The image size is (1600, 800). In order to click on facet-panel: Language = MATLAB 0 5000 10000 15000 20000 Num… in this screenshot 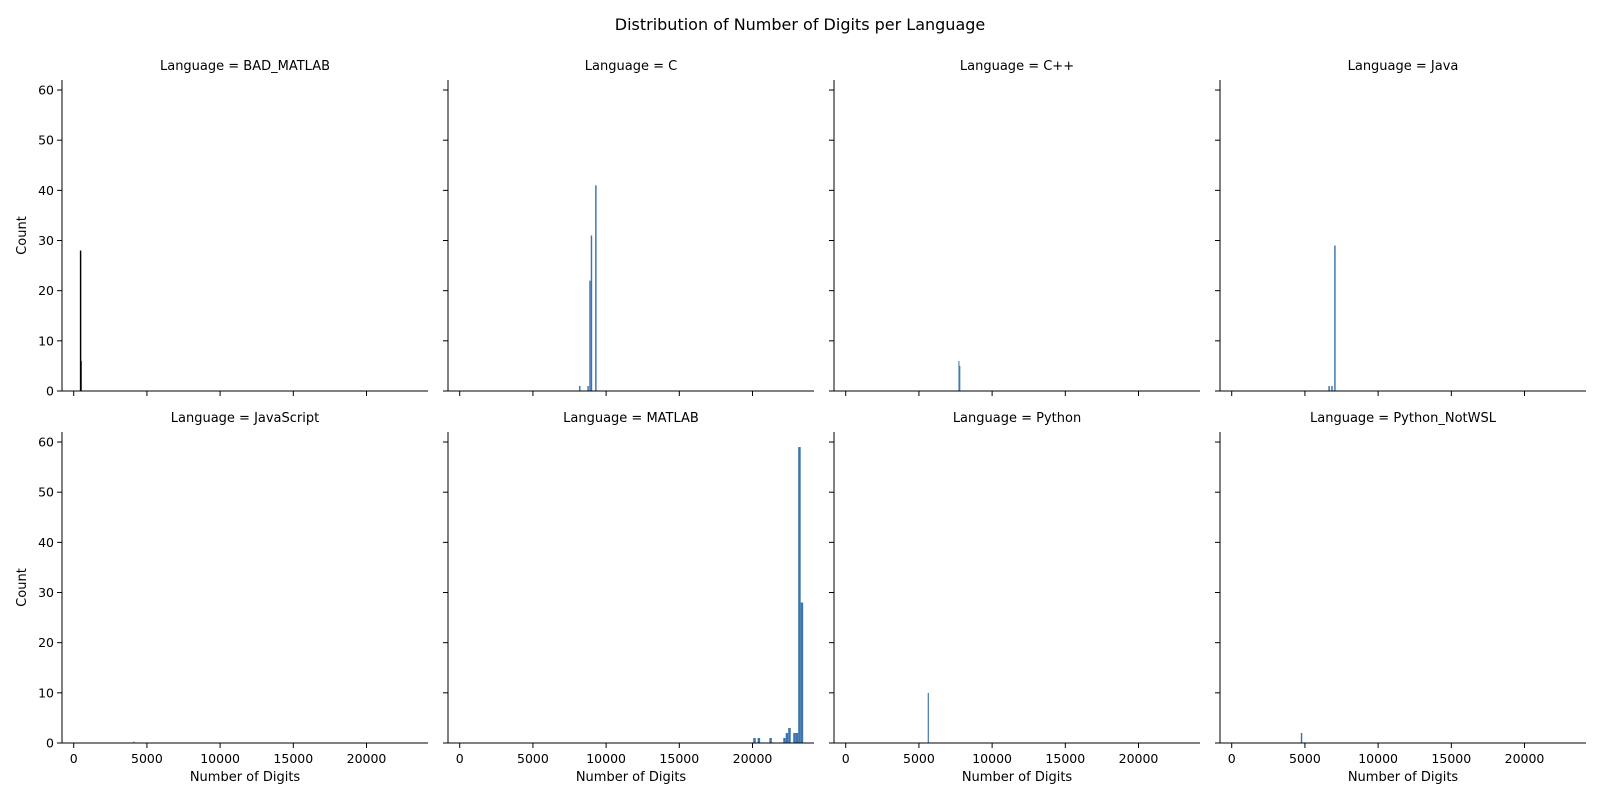, I will do `click(628, 598)`.